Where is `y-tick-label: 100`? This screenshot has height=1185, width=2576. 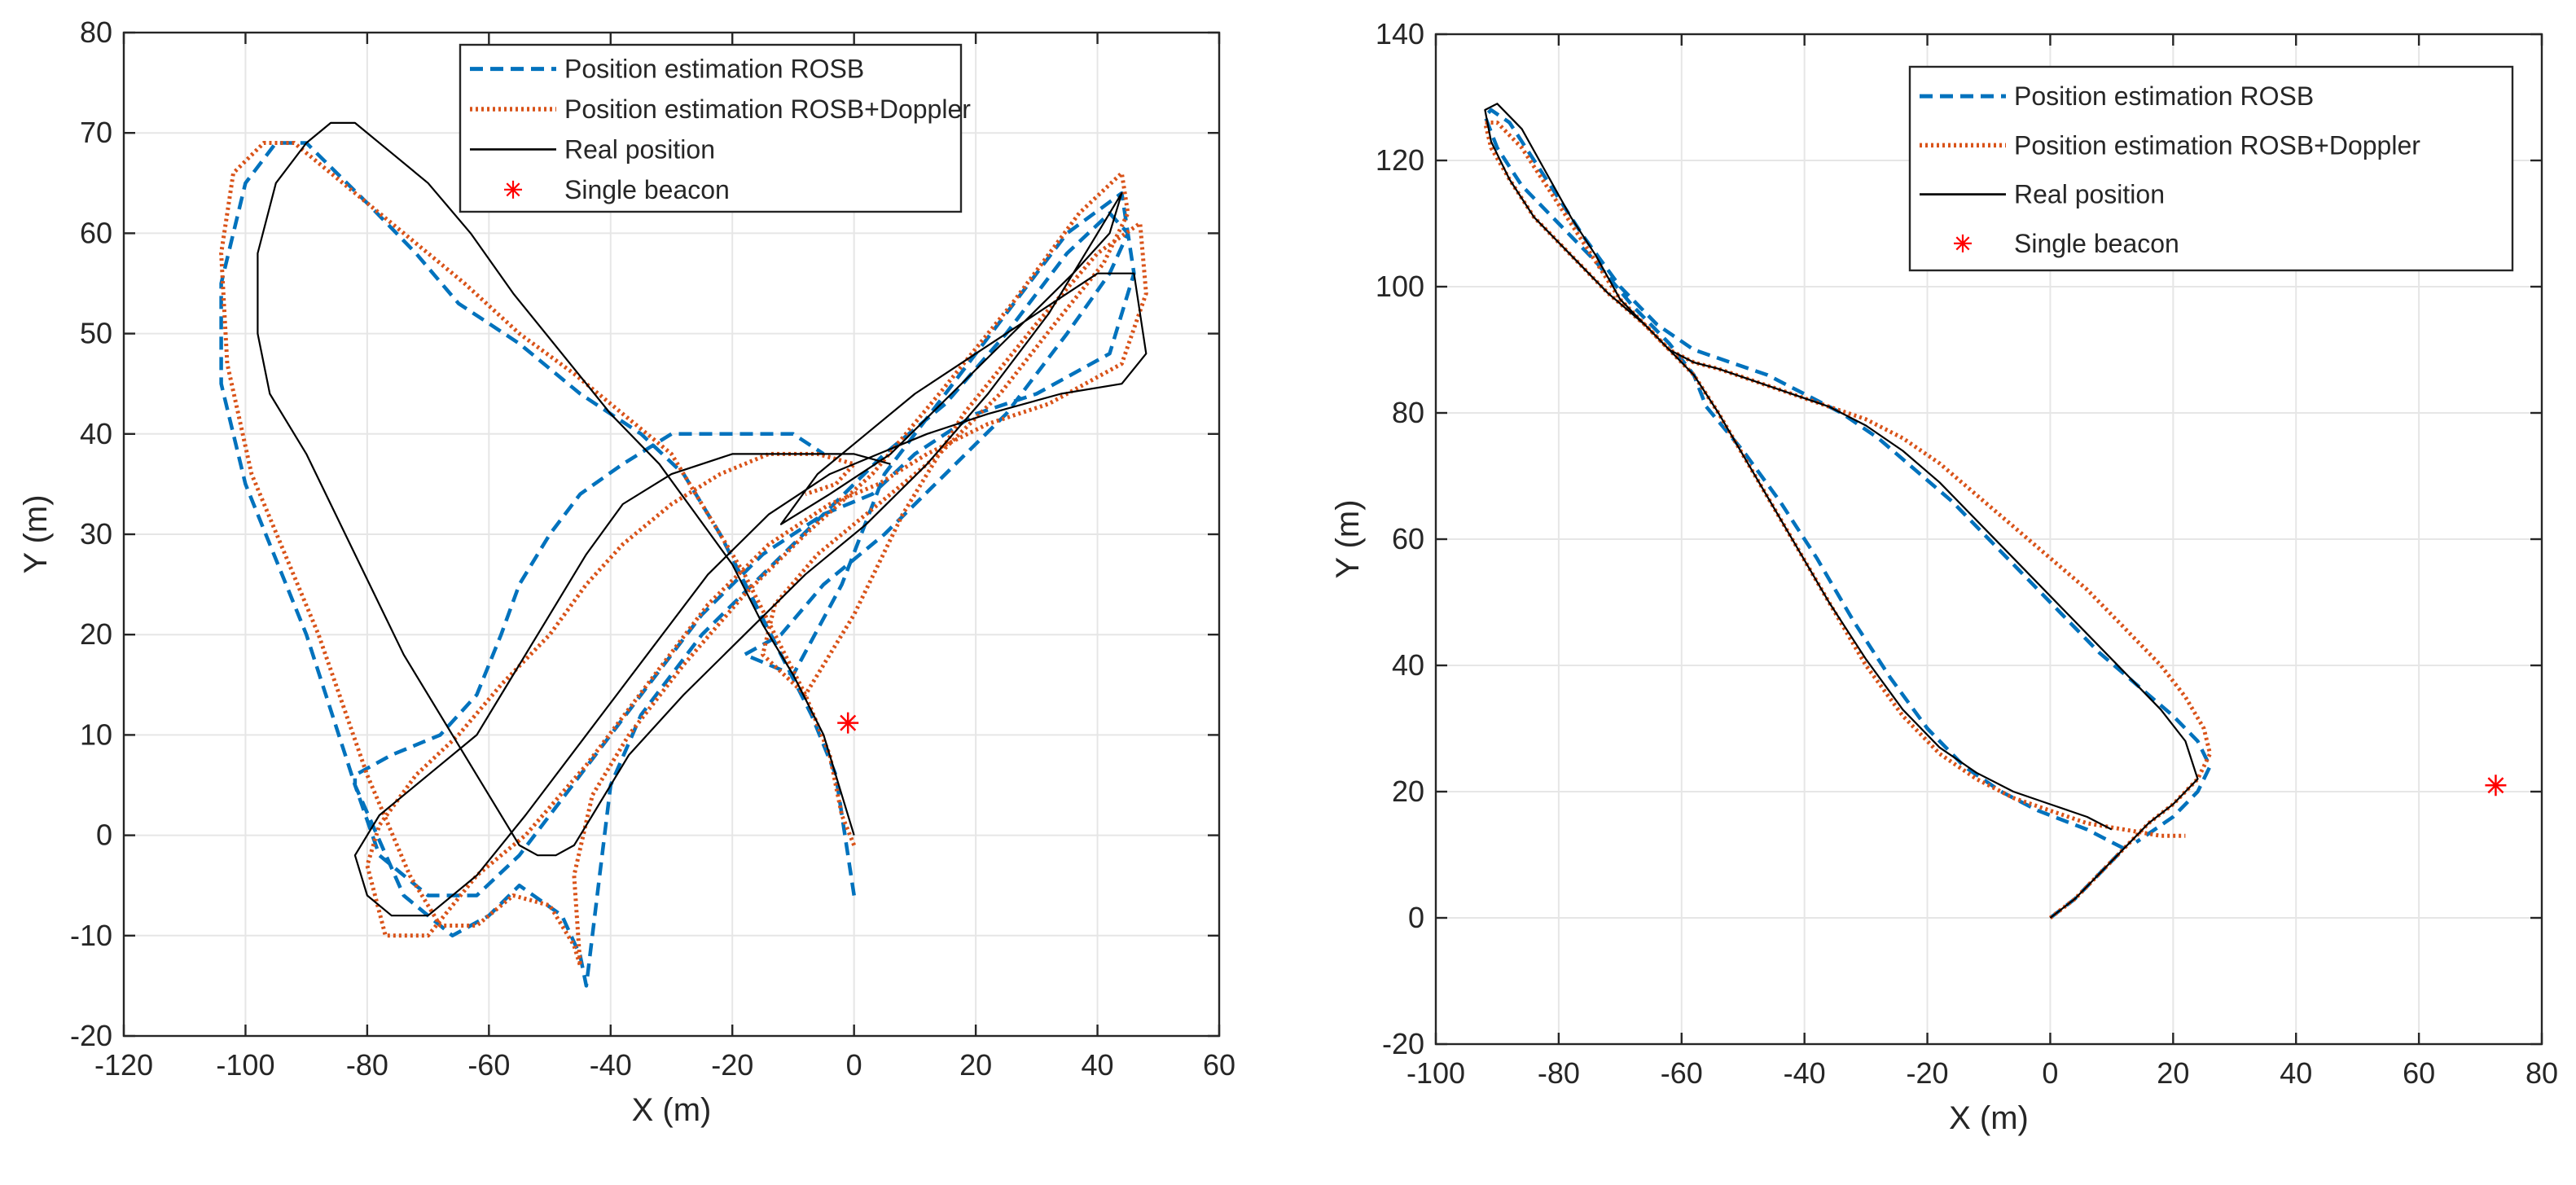
y-tick-label: 100 is located at coordinates (1400, 286).